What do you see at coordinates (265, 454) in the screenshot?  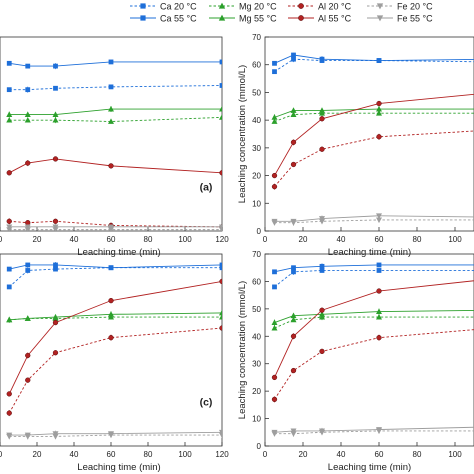 I see `x-tick-label: 0` at bounding box center [265, 454].